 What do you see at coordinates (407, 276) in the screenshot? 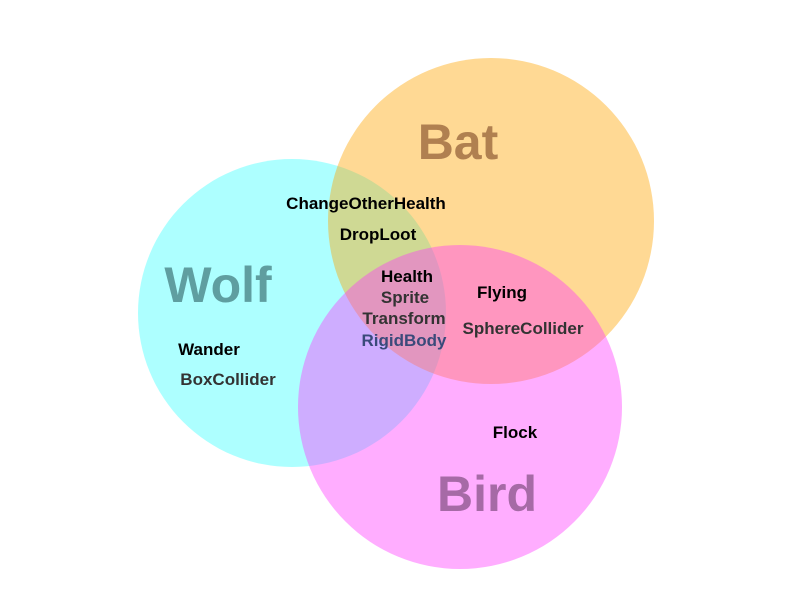
I see `label-health: Health` at bounding box center [407, 276].